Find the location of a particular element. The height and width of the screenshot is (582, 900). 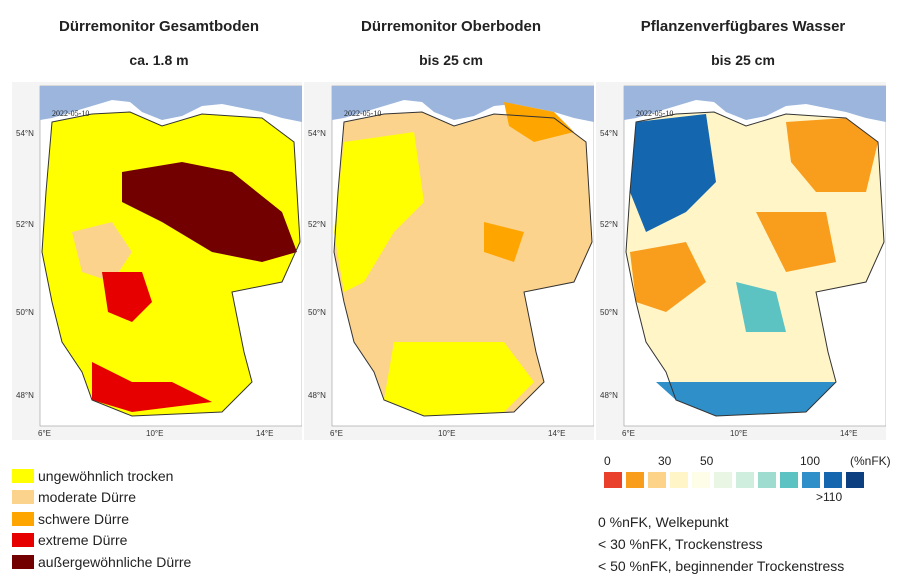

legend-item: extreme Dürre is located at coordinates (69, 540).